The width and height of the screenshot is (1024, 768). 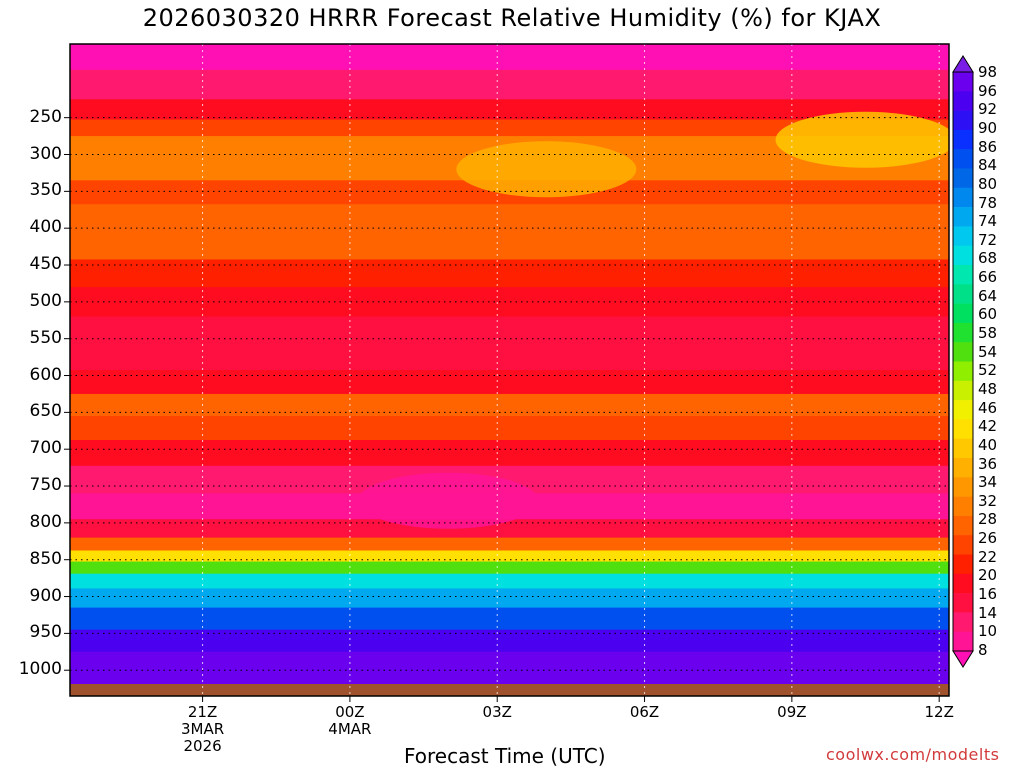 What do you see at coordinates (988, 127) in the screenshot?
I see `colorbar-tick-label: 90` at bounding box center [988, 127].